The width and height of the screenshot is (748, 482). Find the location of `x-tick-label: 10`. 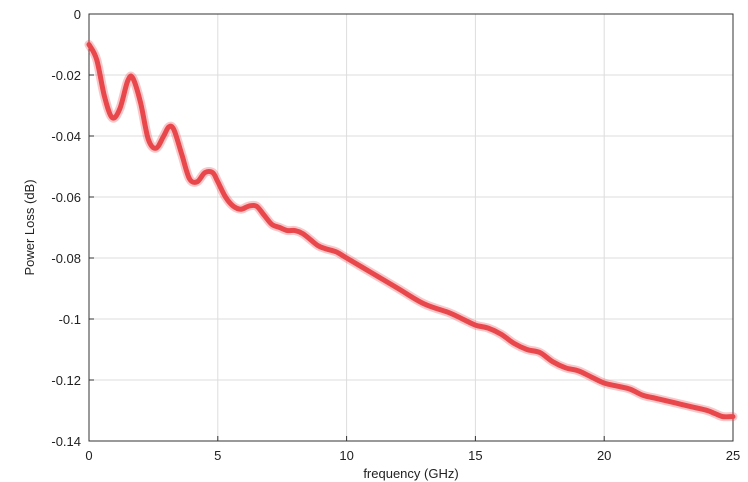

x-tick-label: 10 is located at coordinates (346, 455).